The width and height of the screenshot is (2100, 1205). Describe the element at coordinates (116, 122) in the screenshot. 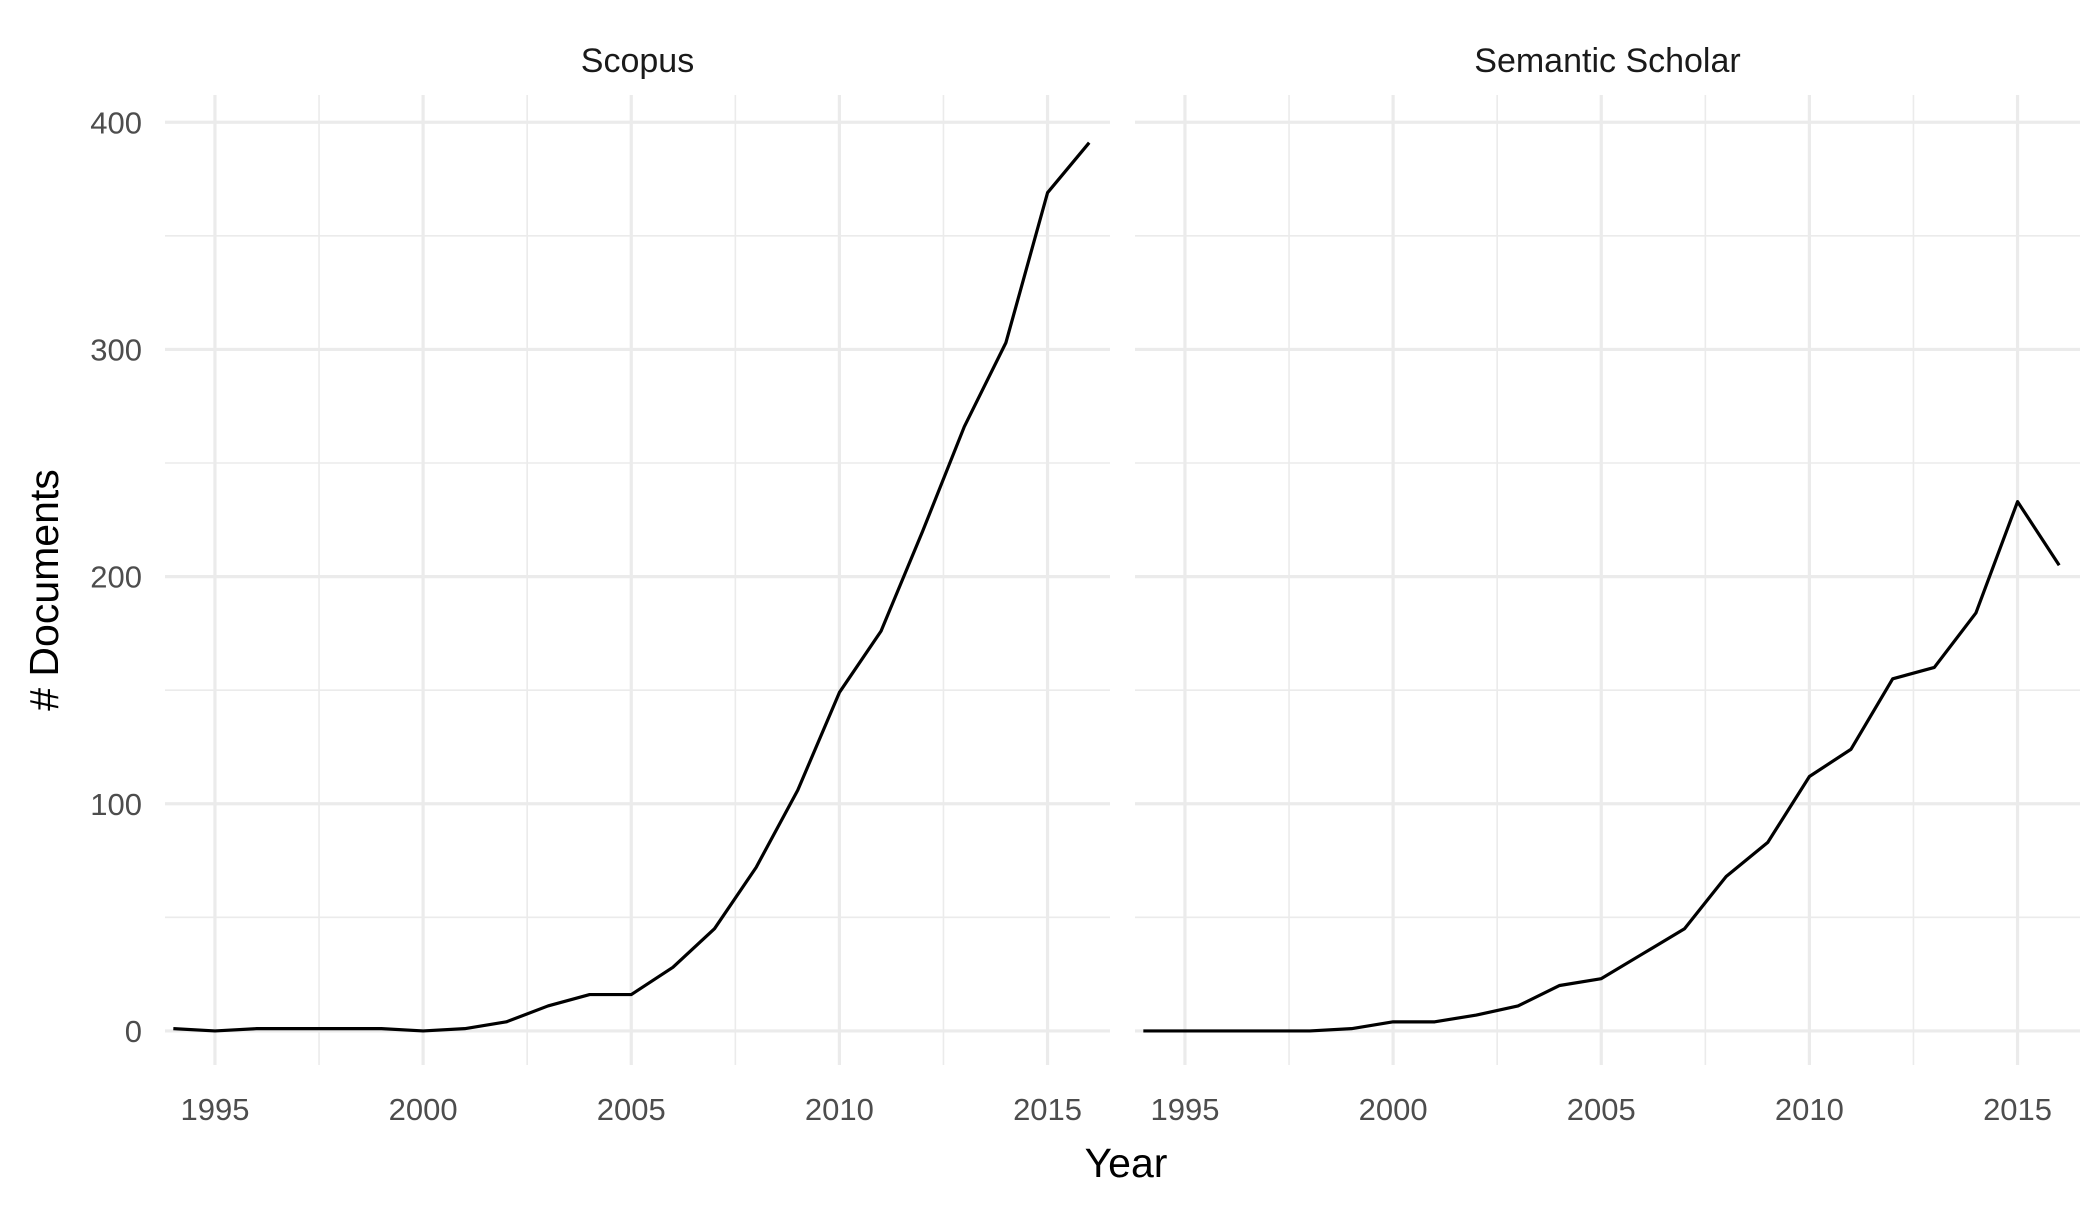

I see `y-tick-label: 400` at that location.